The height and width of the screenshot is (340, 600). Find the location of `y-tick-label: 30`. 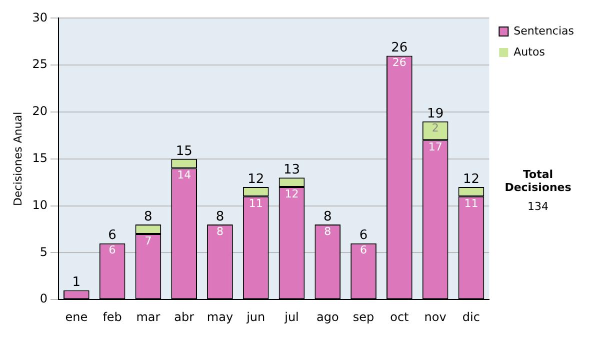

y-tick-label: 30 is located at coordinates (40, 17).